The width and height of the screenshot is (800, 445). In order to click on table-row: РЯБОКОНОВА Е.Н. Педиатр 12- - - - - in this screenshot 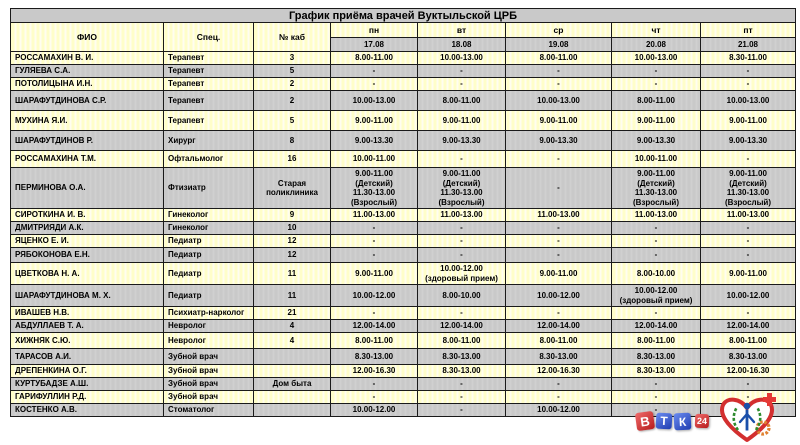, I will do `click(403, 255)`.